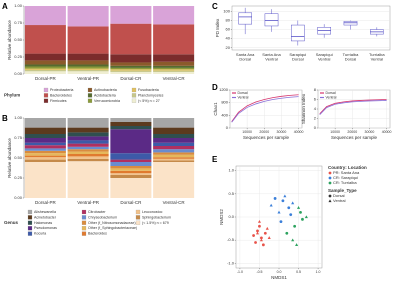 This screenshot has width=400, height=291. Describe the element at coordinates (5, 6) in the screenshot. I see `panel-label: A` at that location.